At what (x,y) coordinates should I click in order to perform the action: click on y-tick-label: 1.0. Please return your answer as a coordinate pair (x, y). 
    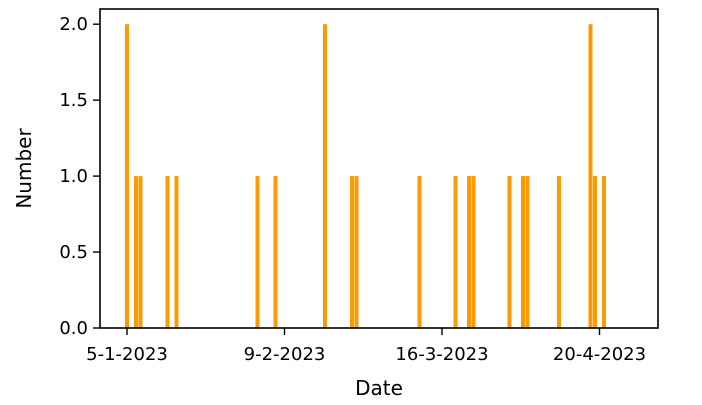
    Looking at the image, I should click on (73, 176).